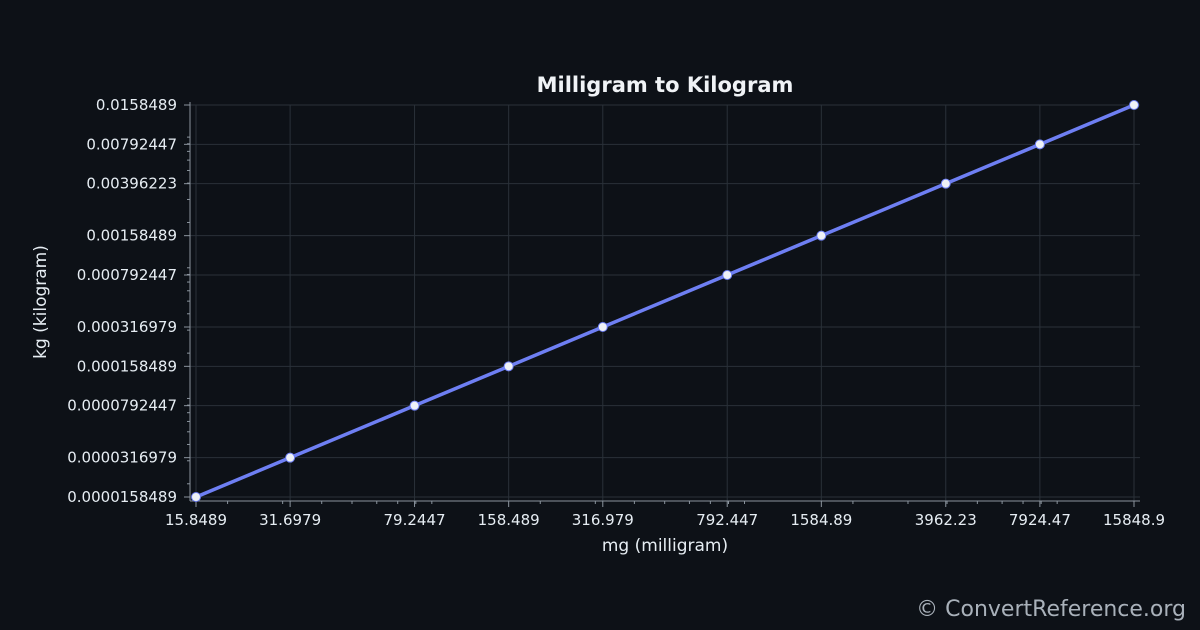  I want to click on x-tick-label: 792.447, so click(727, 520).